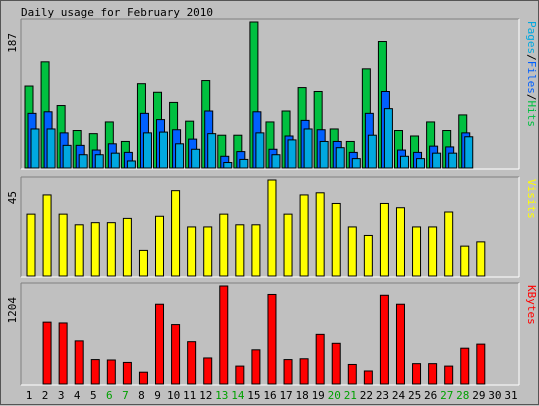  I want to click on legend-entry: Visits, so click(531, 199).